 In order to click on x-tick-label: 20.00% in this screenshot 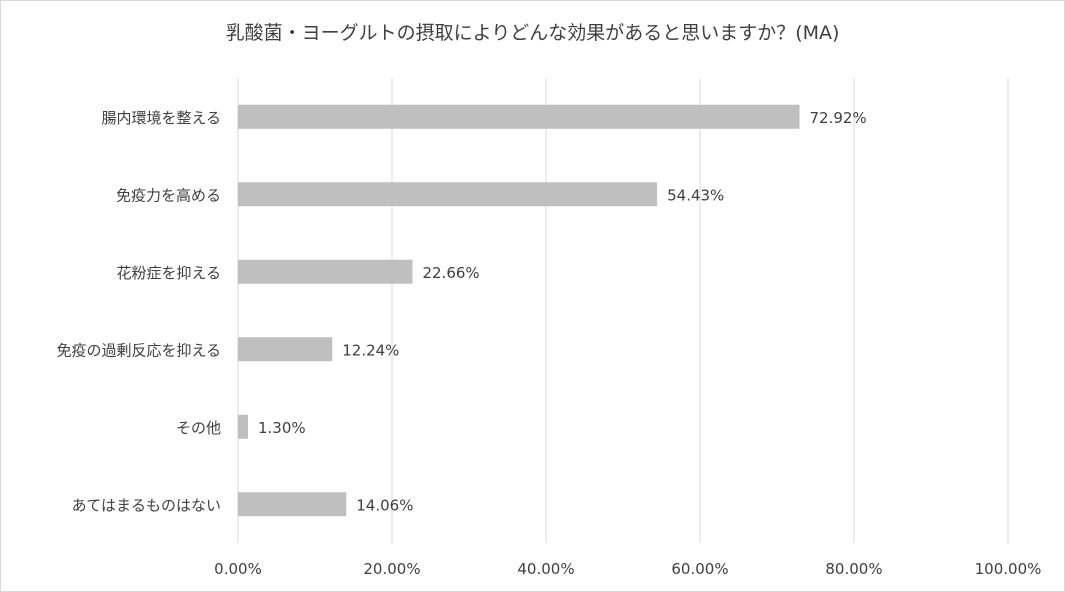, I will do `click(391, 569)`.